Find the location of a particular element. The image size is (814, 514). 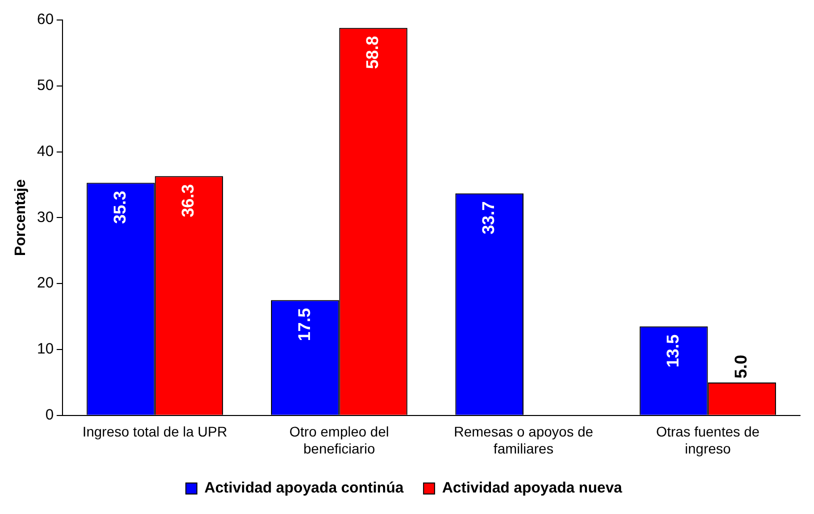

y-tick-label: 10 is located at coordinates (45, 349).